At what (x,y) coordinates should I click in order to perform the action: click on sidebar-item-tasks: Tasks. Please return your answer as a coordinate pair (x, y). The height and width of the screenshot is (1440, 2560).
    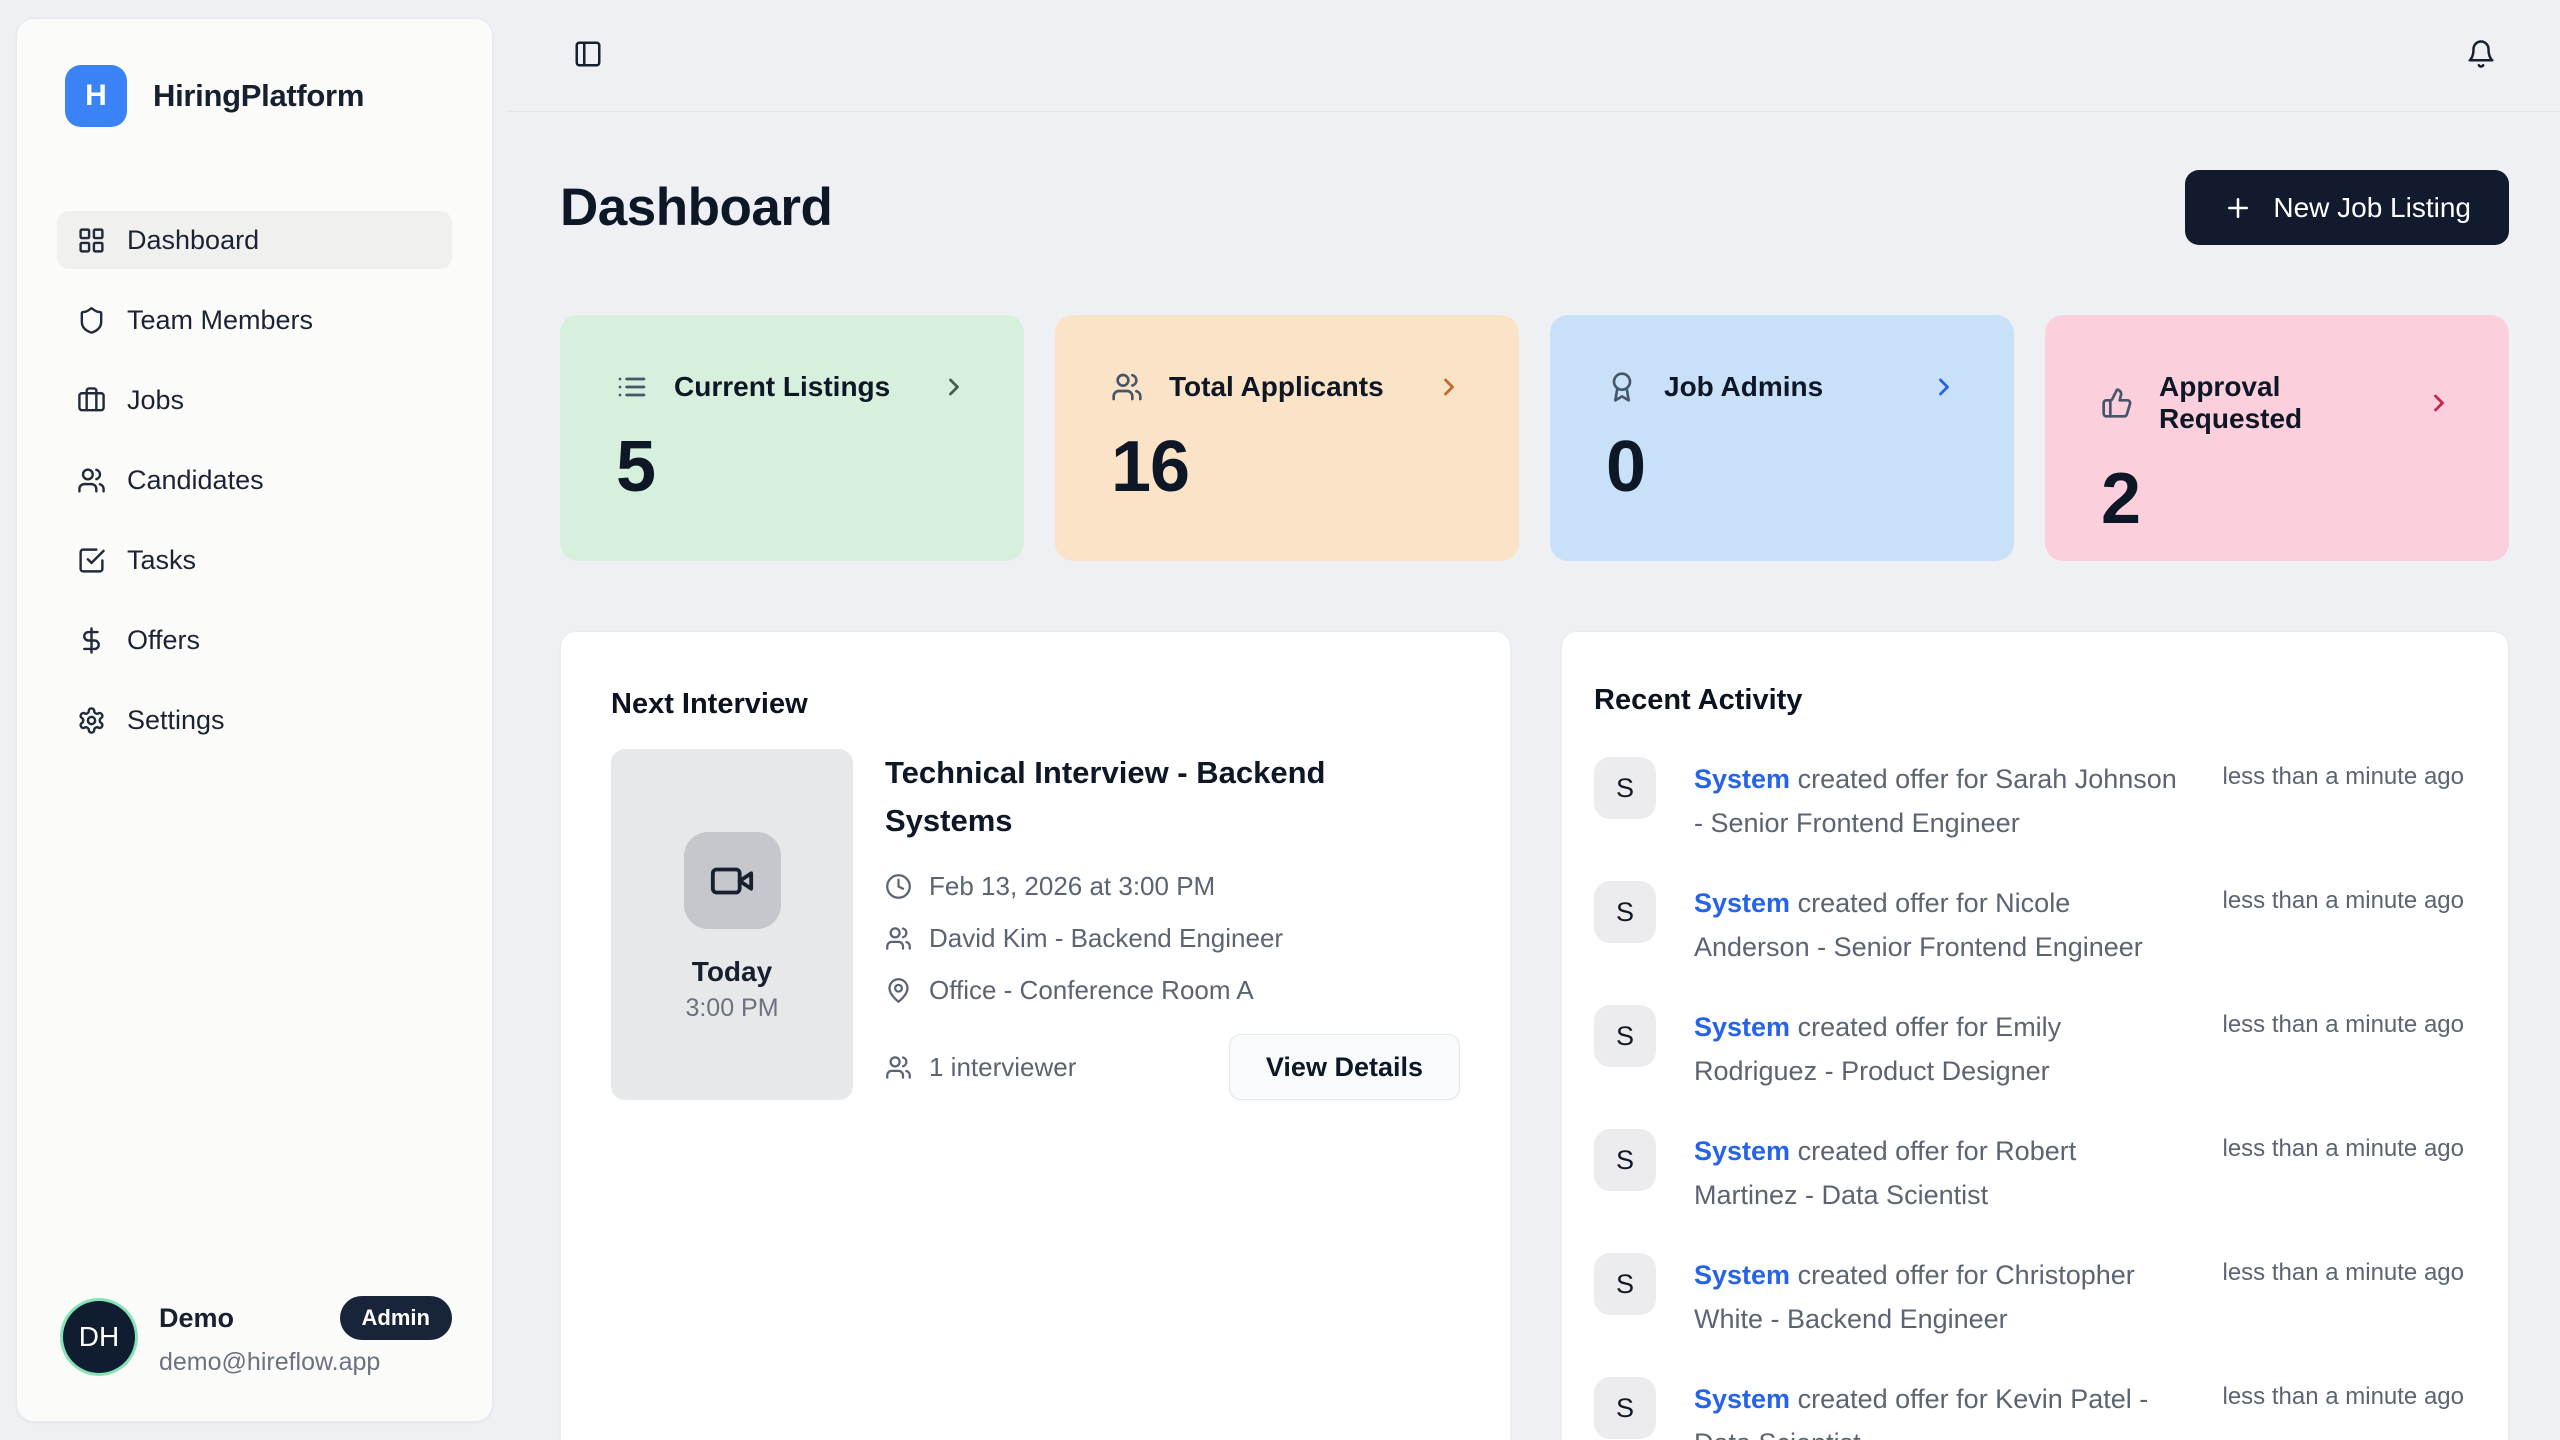
    Looking at the image, I should click on (254, 560).